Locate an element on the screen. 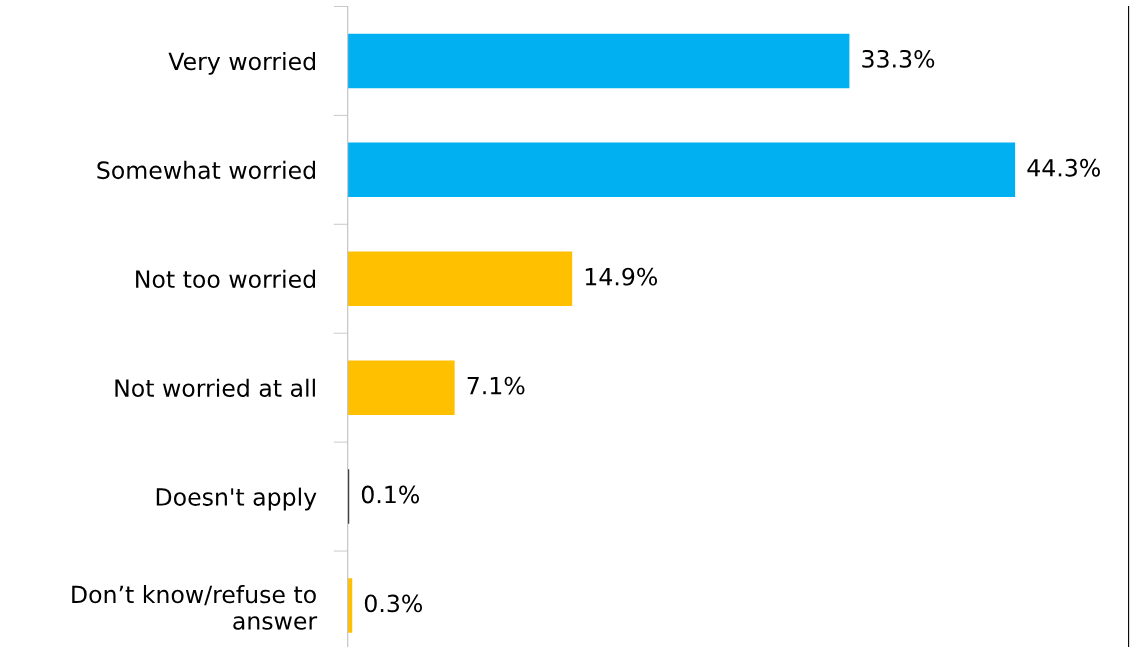  data-label: 0.3% is located at coordinates (393, 603).